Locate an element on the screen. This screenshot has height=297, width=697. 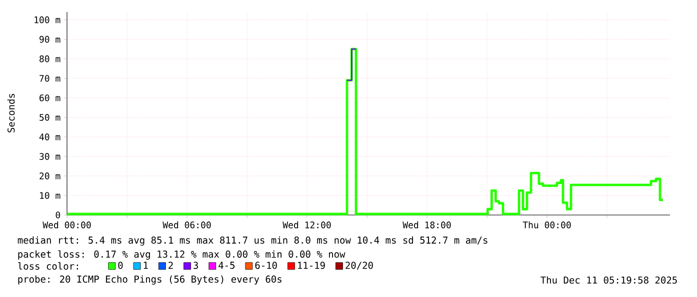
y-tick-label: 10 m is located at coordinates (50, 195).